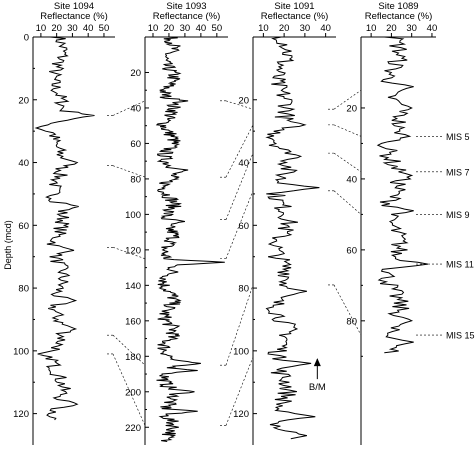 The width and height of the screenshot is (475, 449). Describe the element at coordinates (135, 179) in the screenshot. I see `panel-1-y-tick-label: 80` at that location.